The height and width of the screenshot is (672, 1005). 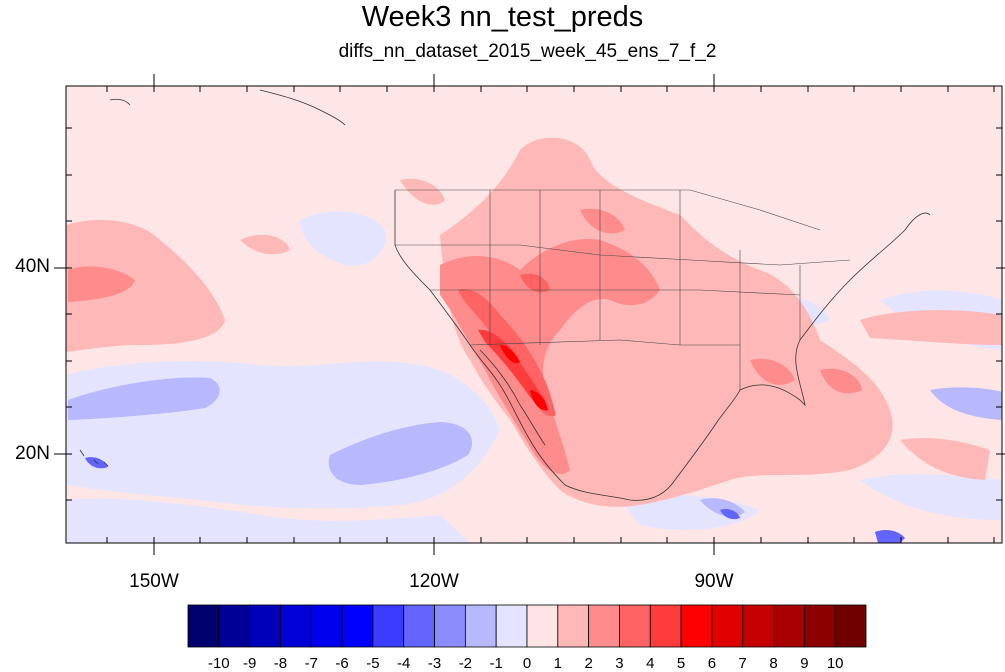 What do you see at coordinates (712, 663) in the screenshot?
I see `colorbar-label: 6` at bounding box center [712, 663].